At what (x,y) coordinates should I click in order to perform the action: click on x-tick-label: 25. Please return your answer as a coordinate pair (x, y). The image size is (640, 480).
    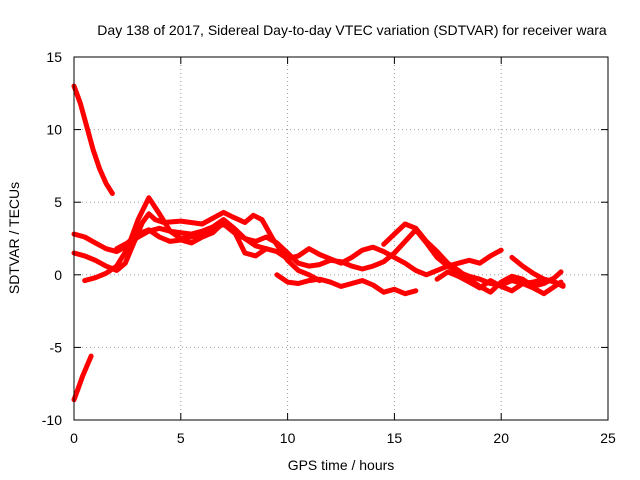
    Looking at the image, I should click on (608, 438).